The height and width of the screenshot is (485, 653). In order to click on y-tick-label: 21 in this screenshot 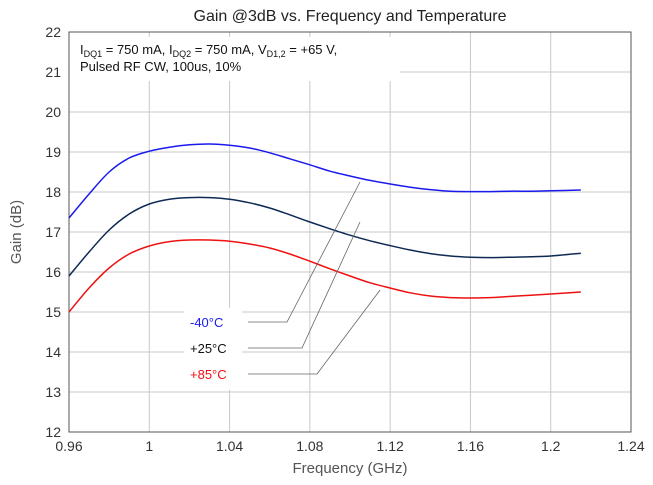, I will do `click(53, 72)`.